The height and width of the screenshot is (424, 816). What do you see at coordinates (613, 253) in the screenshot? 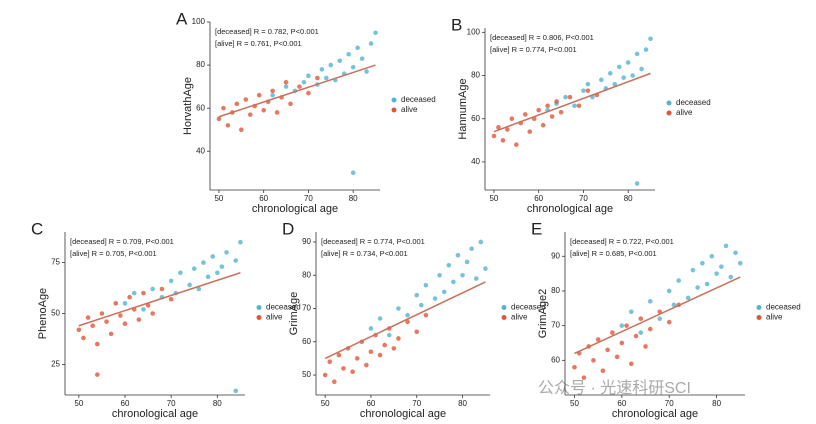
I see `annotation: [alive] R = 0.685, P<0.001` at bounding box center [613, 253].